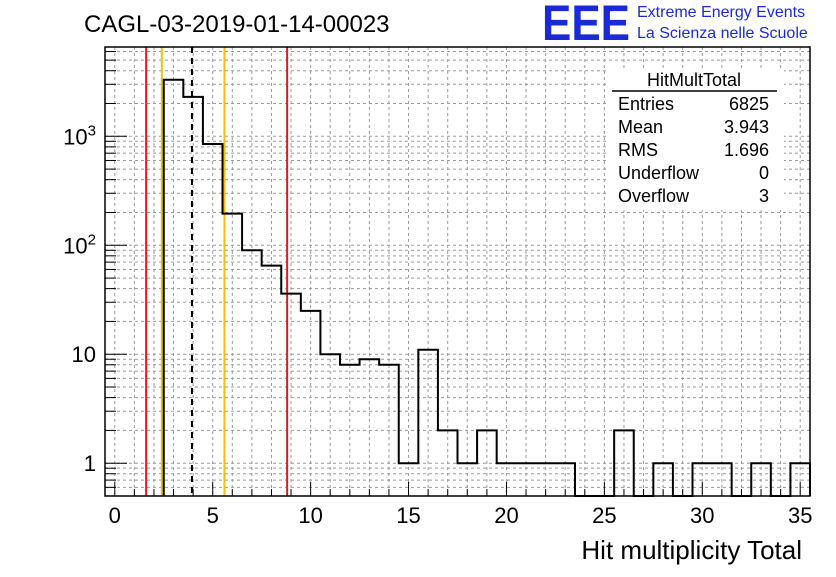  What do you see at coordinates (800, 515) in the screenshot?
I see `x-tick-label: 35` at bounding box center [800, 515].